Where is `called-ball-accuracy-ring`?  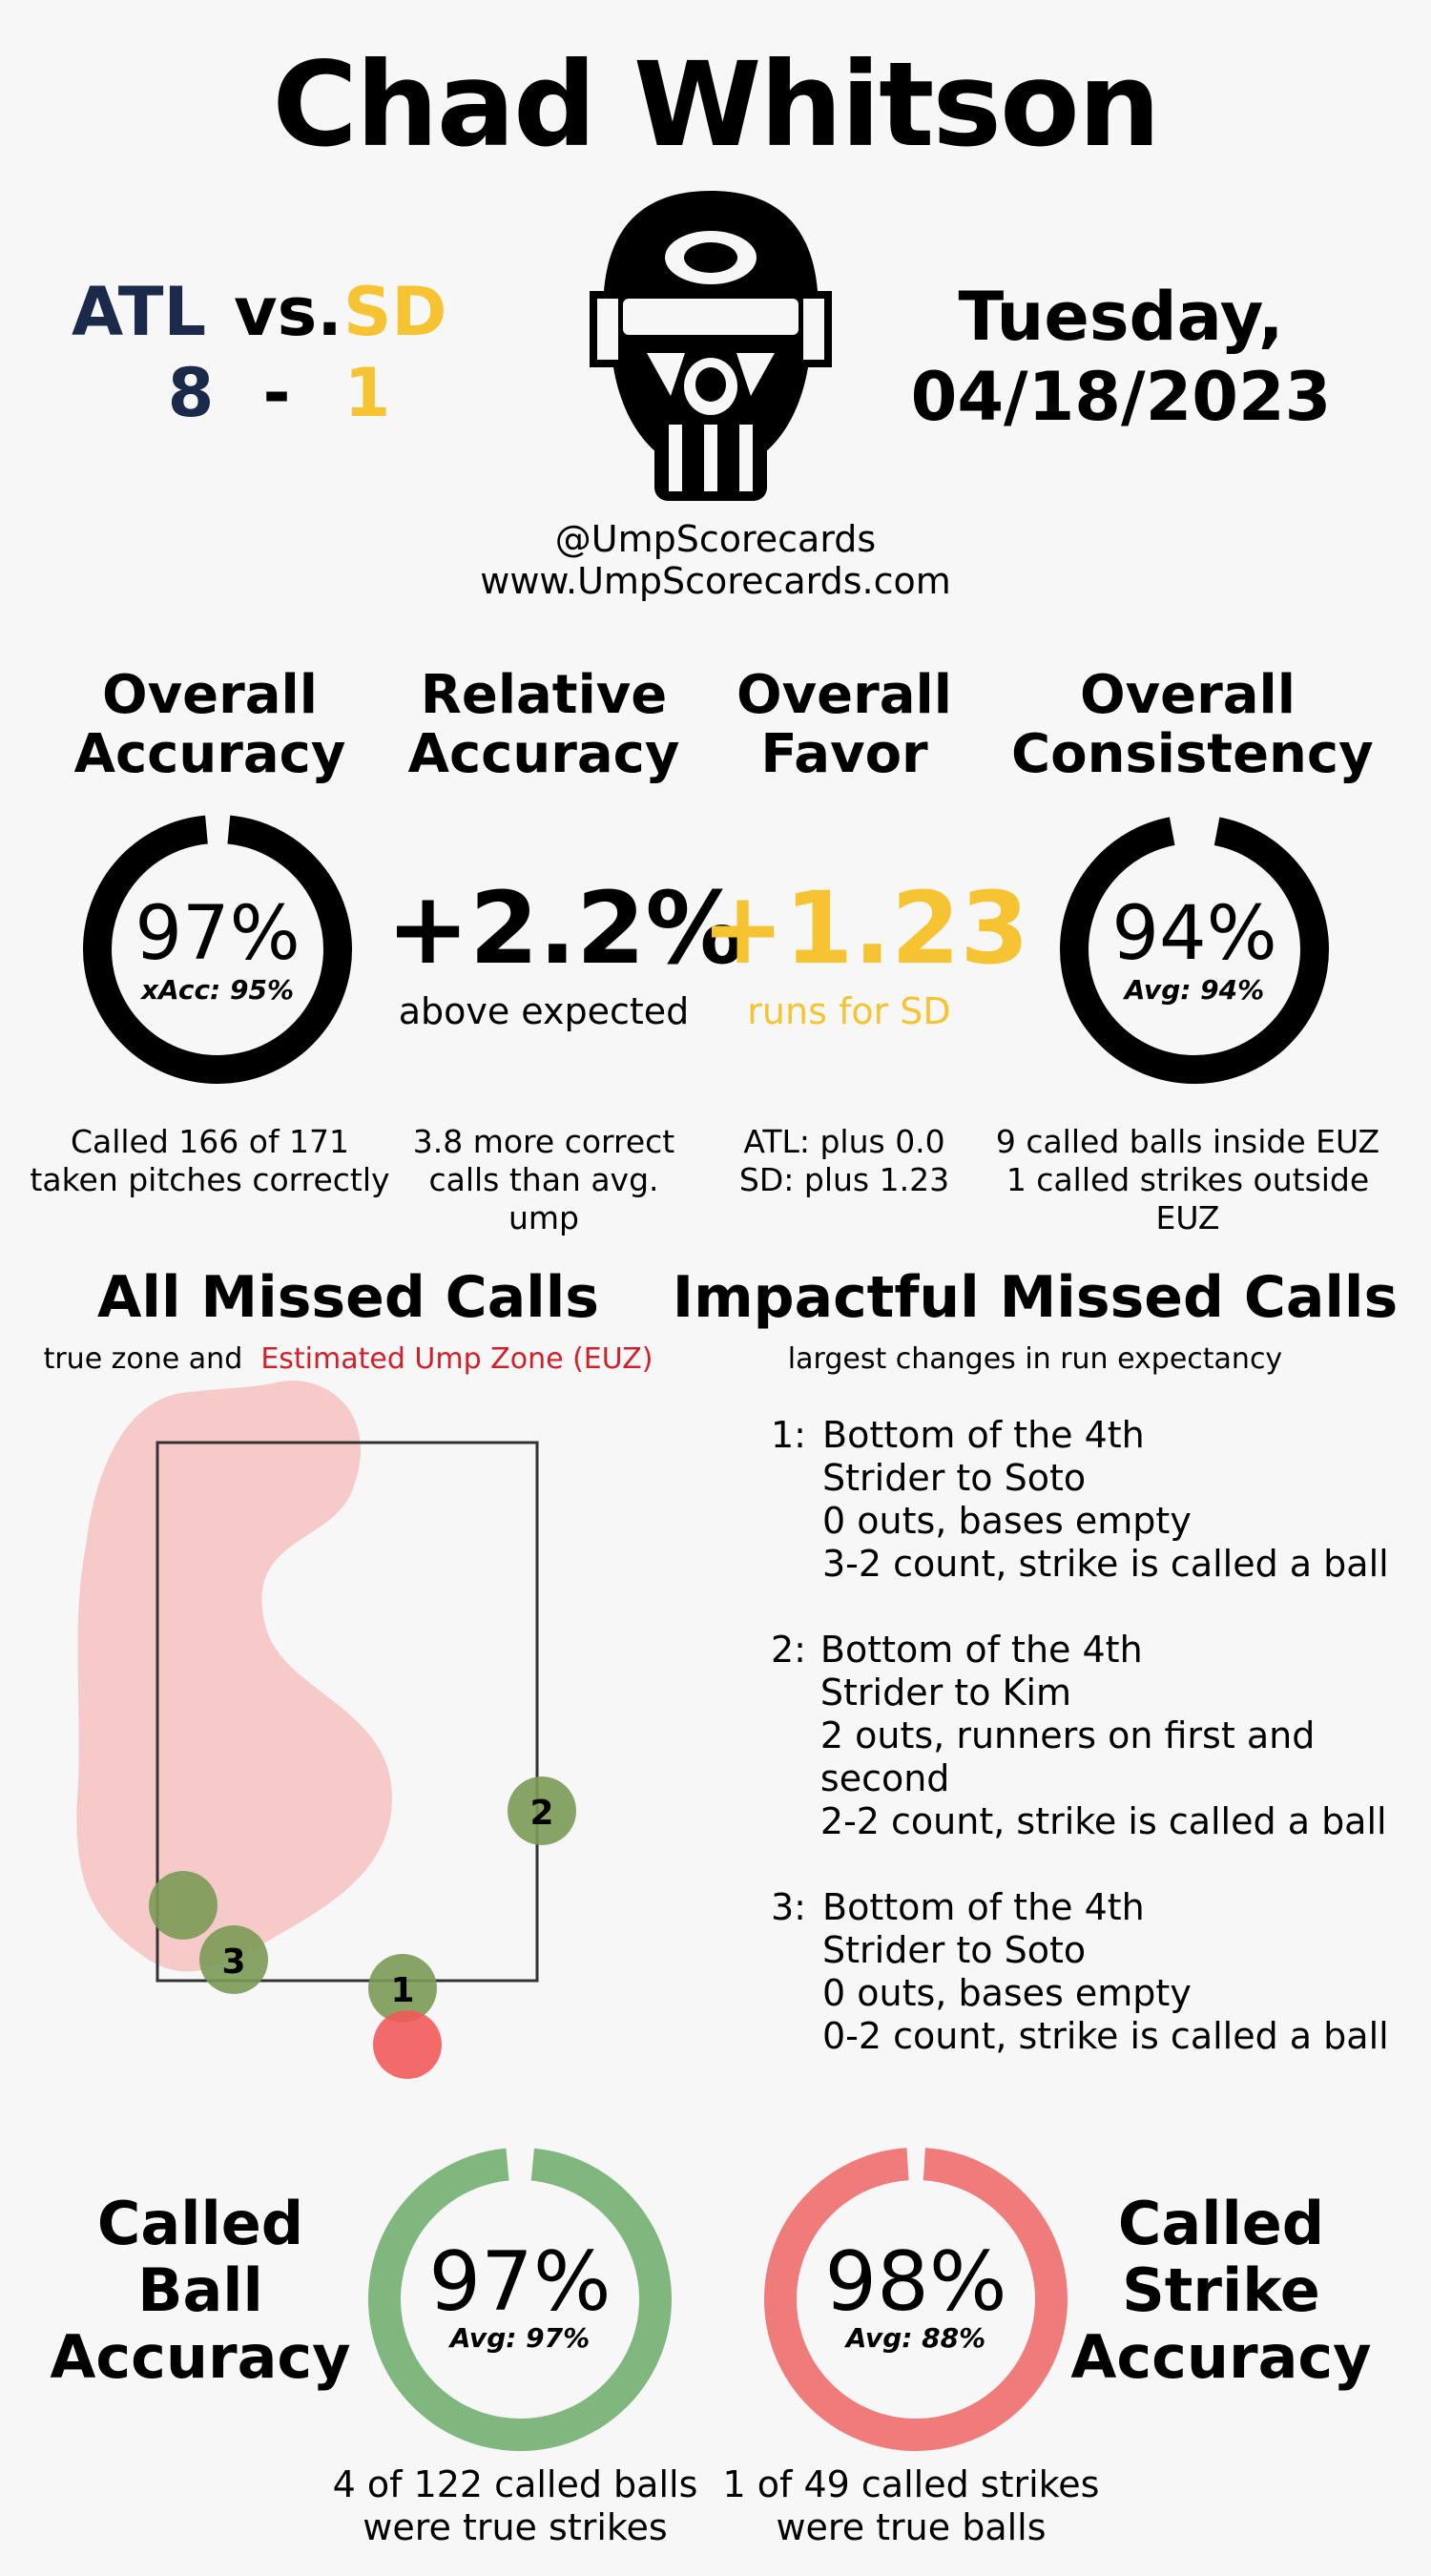 called-ball-accuracy-ring is located at coordinates (520, 2299).